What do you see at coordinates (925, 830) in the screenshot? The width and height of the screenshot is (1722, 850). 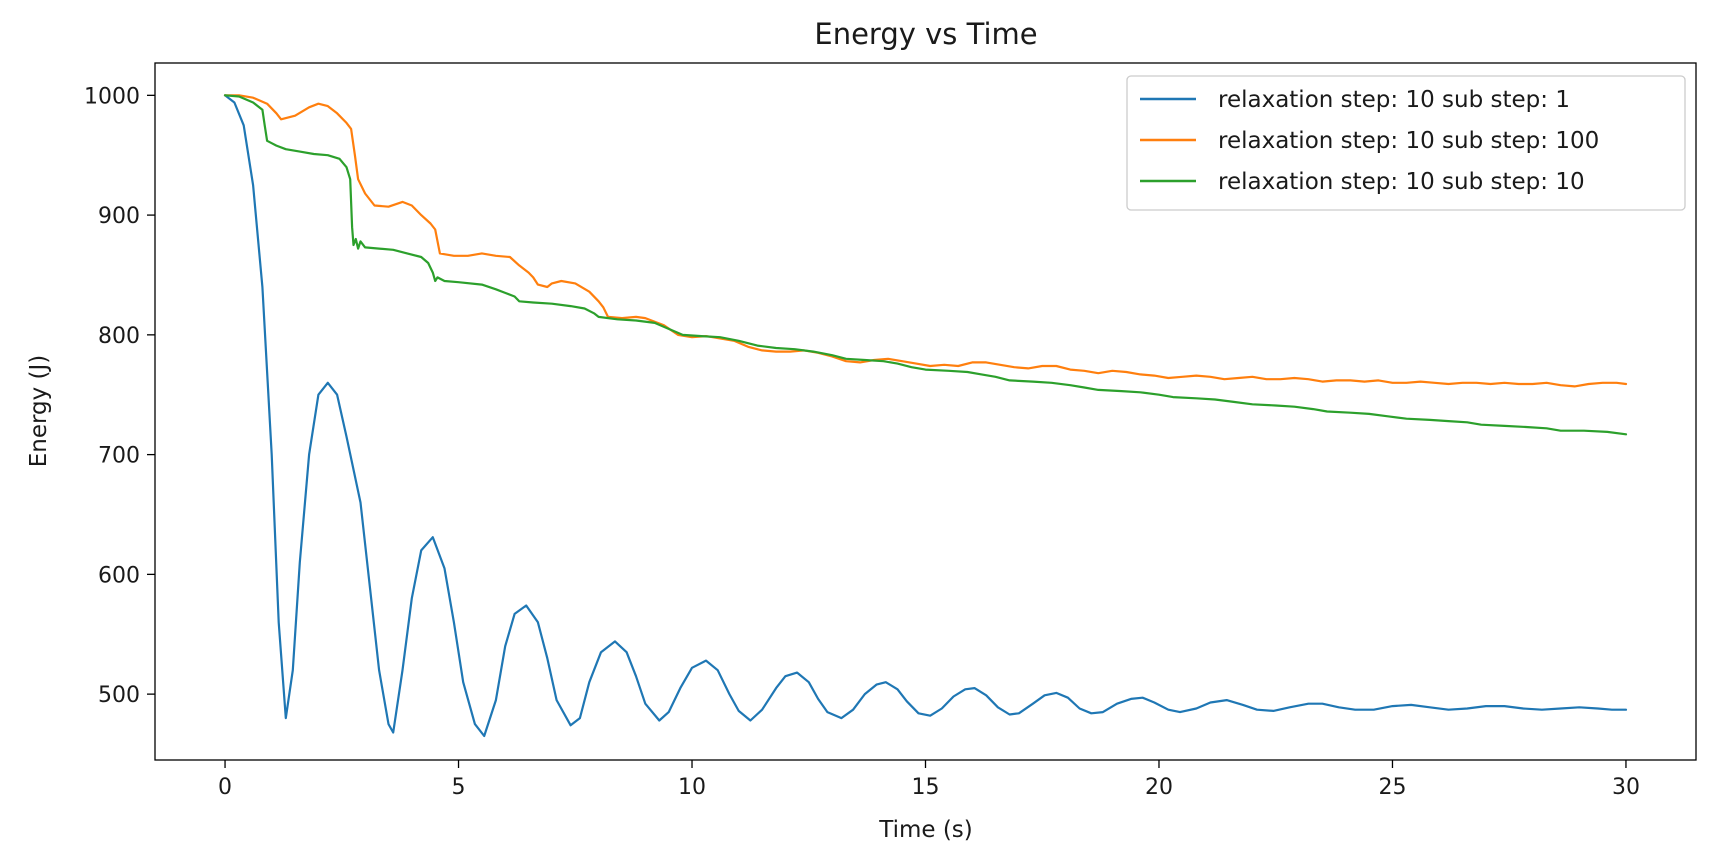 I see `x-axis-title: Time (s)` at bounding box center [925, 830].